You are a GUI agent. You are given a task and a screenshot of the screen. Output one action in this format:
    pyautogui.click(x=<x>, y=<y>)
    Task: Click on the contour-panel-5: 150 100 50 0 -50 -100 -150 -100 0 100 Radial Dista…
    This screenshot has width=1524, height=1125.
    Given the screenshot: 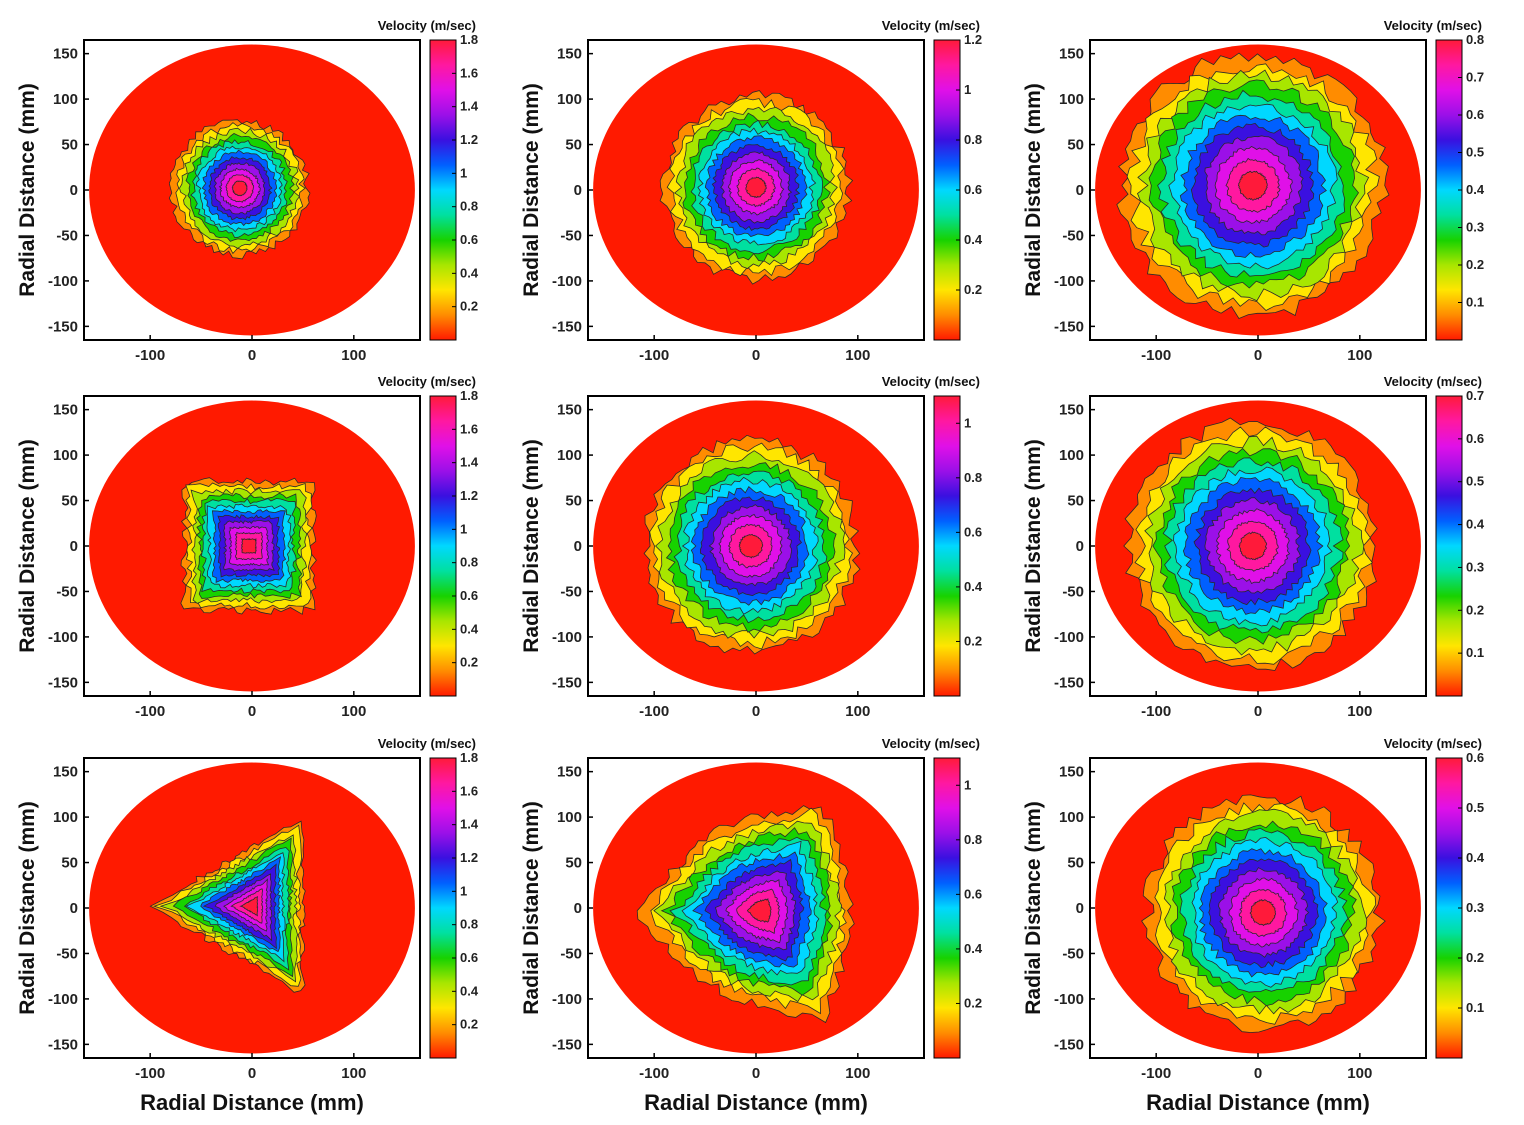 What is the action you would take?
    pyautogui.click(x=751, y=547)
    